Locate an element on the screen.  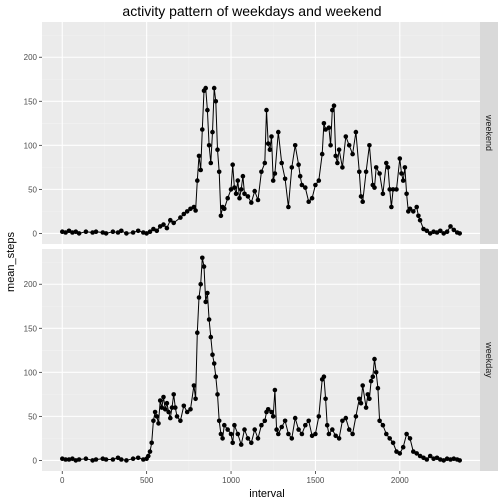
y-tick-label: 0 is located at coordinates (35, 233).